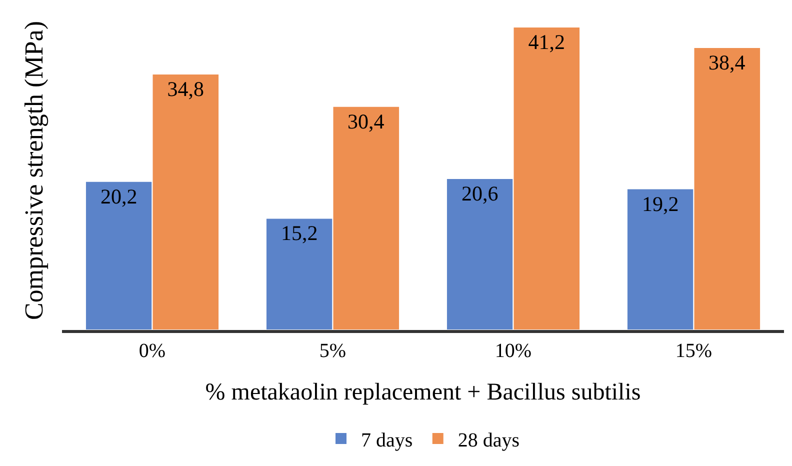 The height and width of the screenshot is (466, 792). Describe the element at coordinates (727, 62) in the screenshot. I see `data-label: 38,4` at that location.